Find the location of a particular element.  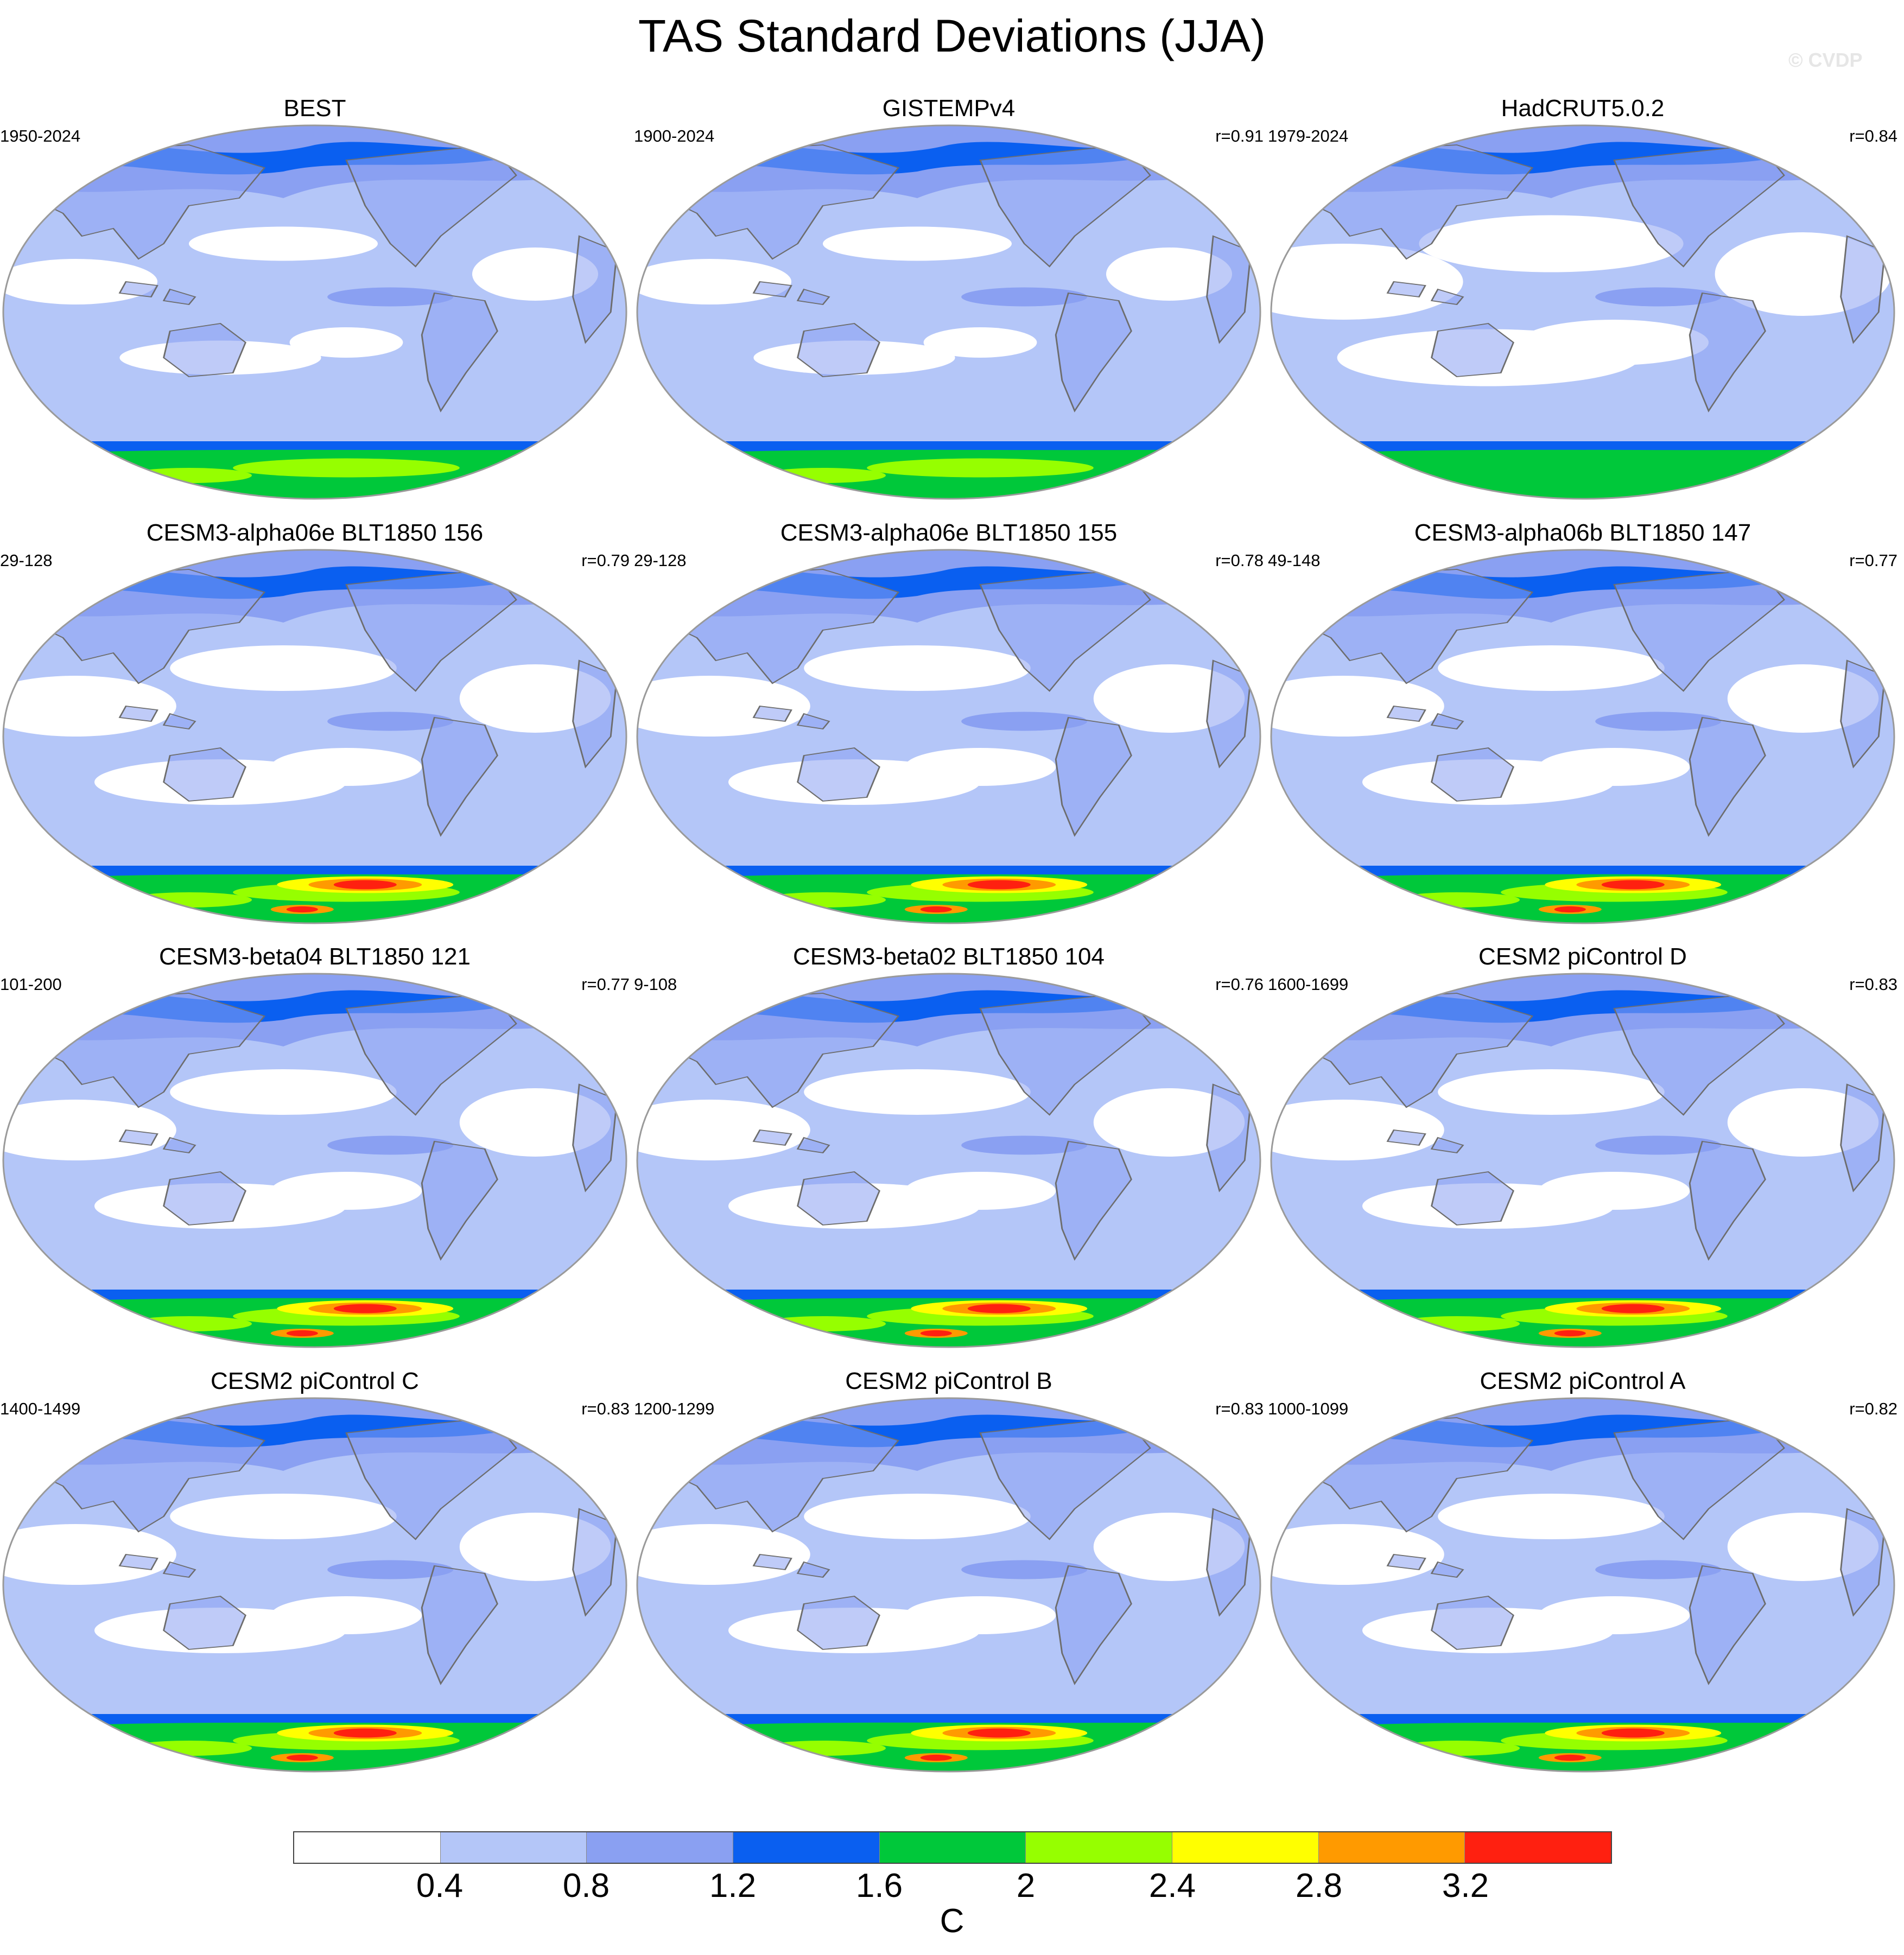

map-panel: CESM3-beta04 BLT1850 121 101-200 r=0.77 is located at coordinates (315, 1155).